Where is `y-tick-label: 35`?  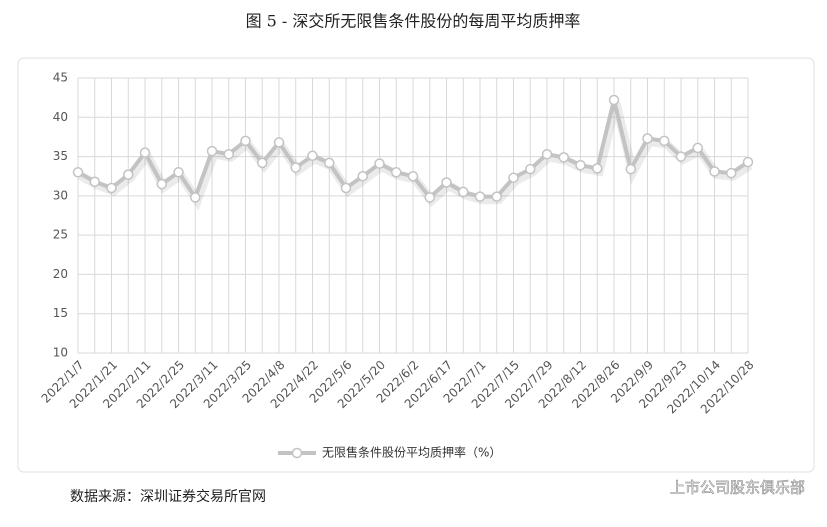 y-tick-label: 35 is located at coordinates (60, 156).